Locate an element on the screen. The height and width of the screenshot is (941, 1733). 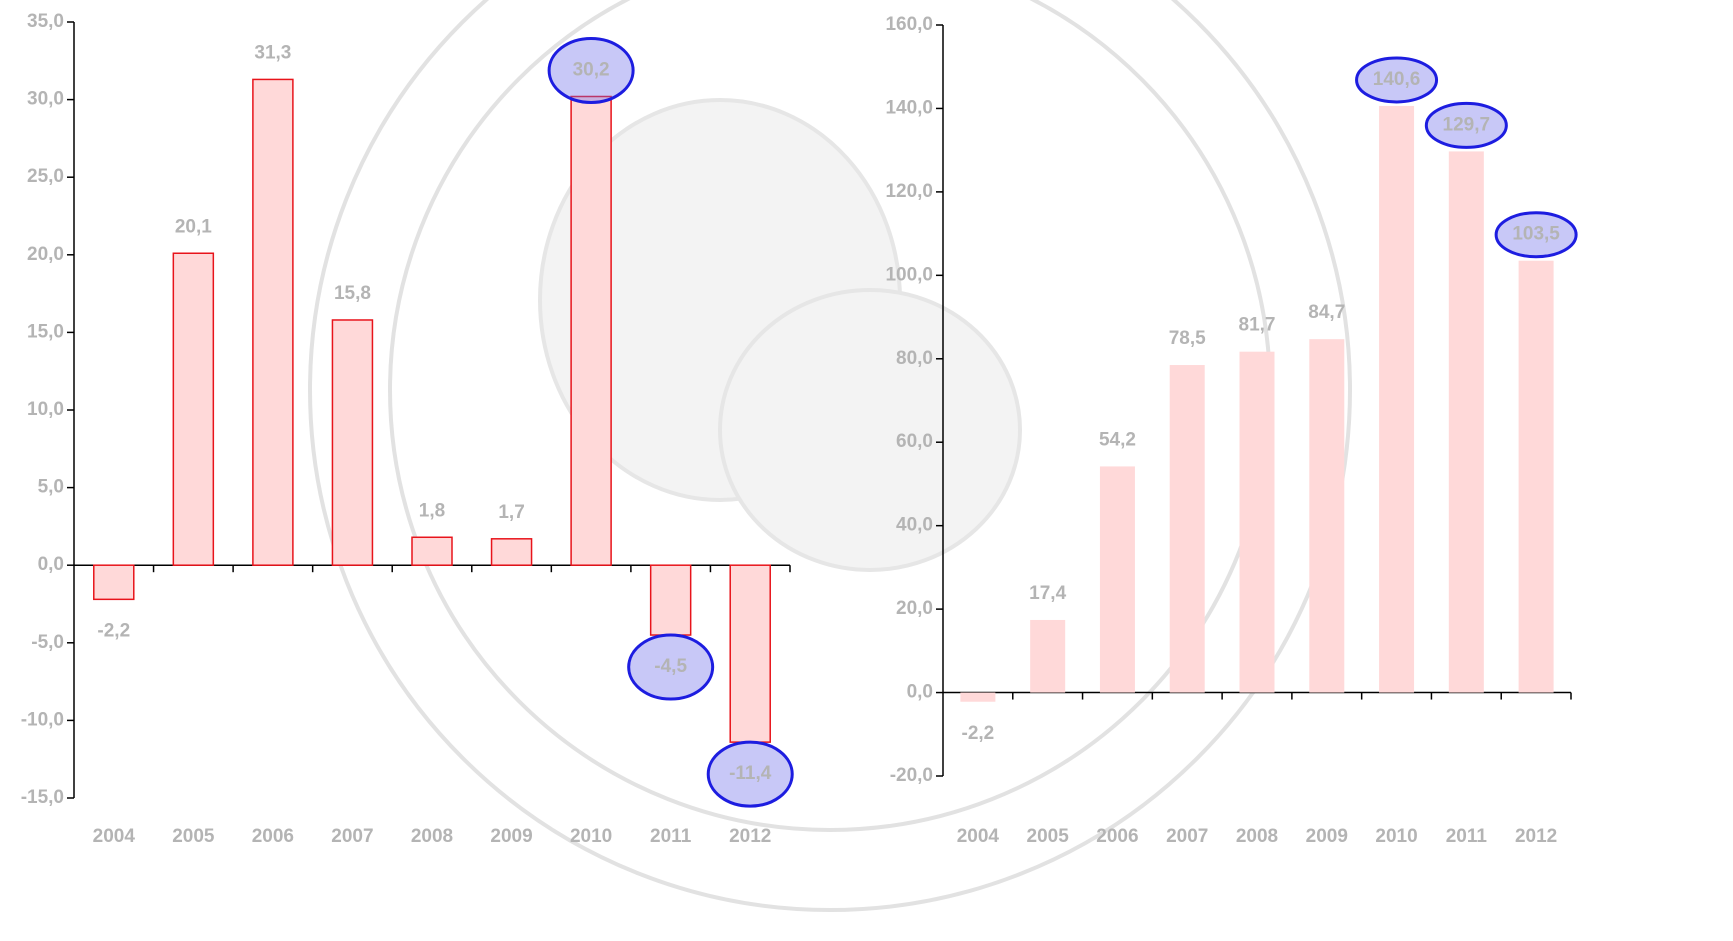
value-label: 103,5 is located at coordinates (1536, 234).